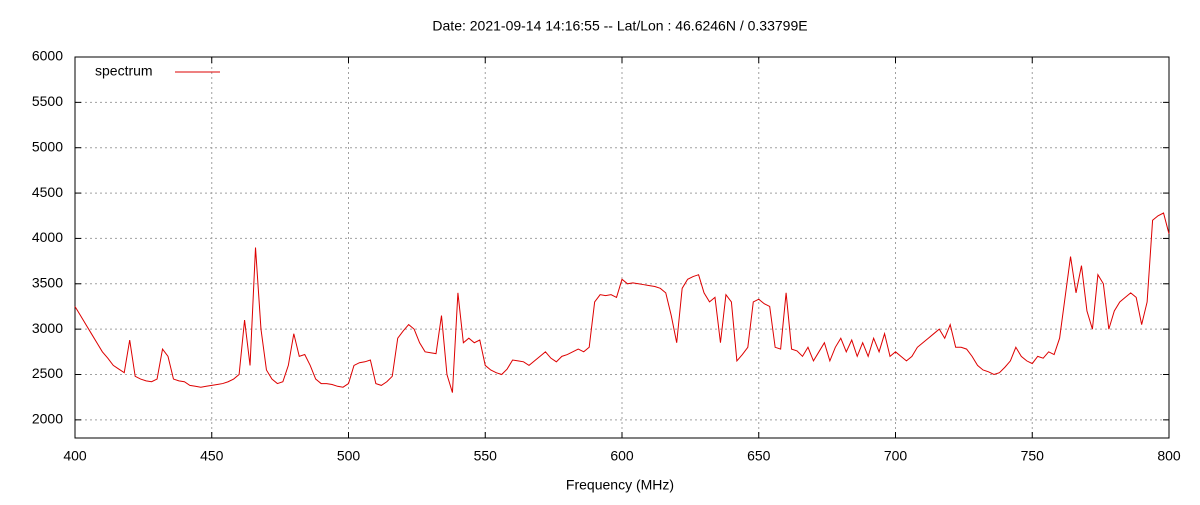  I want to click on y-tick-label: 3000, so click(47, 328).